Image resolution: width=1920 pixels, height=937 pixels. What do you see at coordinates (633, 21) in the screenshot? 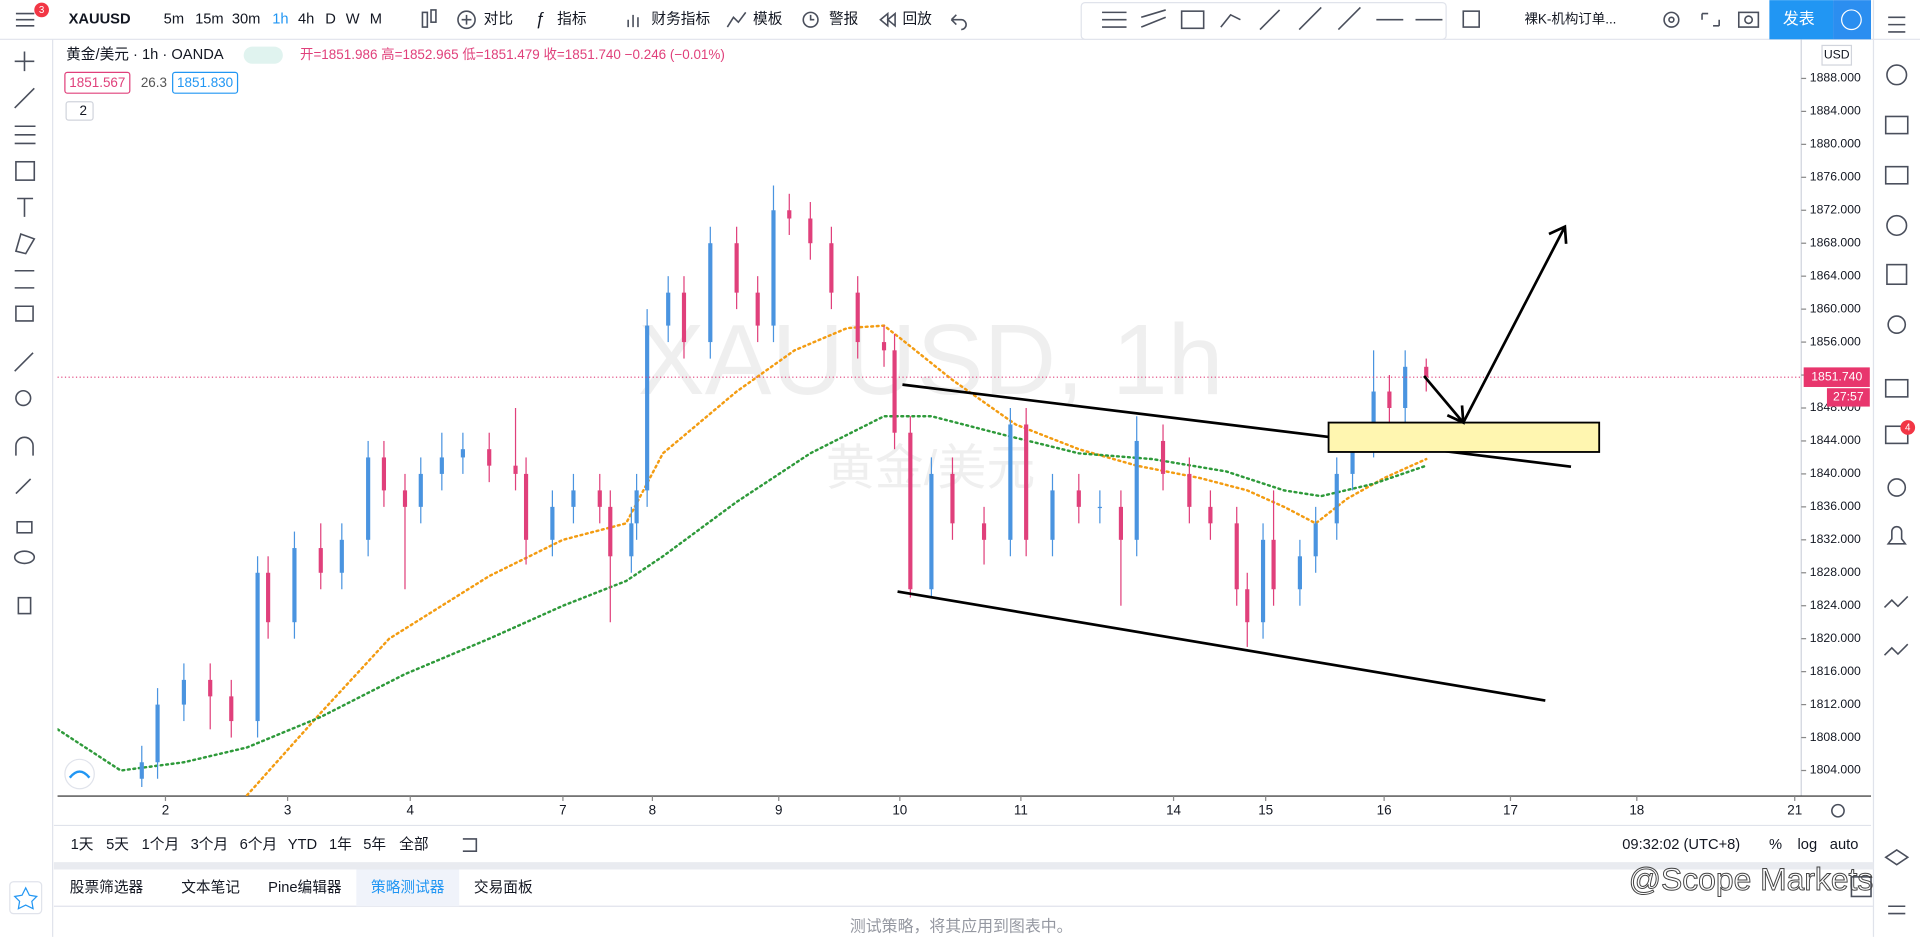
I see `financials-icon` at bounding box center [633, 21].